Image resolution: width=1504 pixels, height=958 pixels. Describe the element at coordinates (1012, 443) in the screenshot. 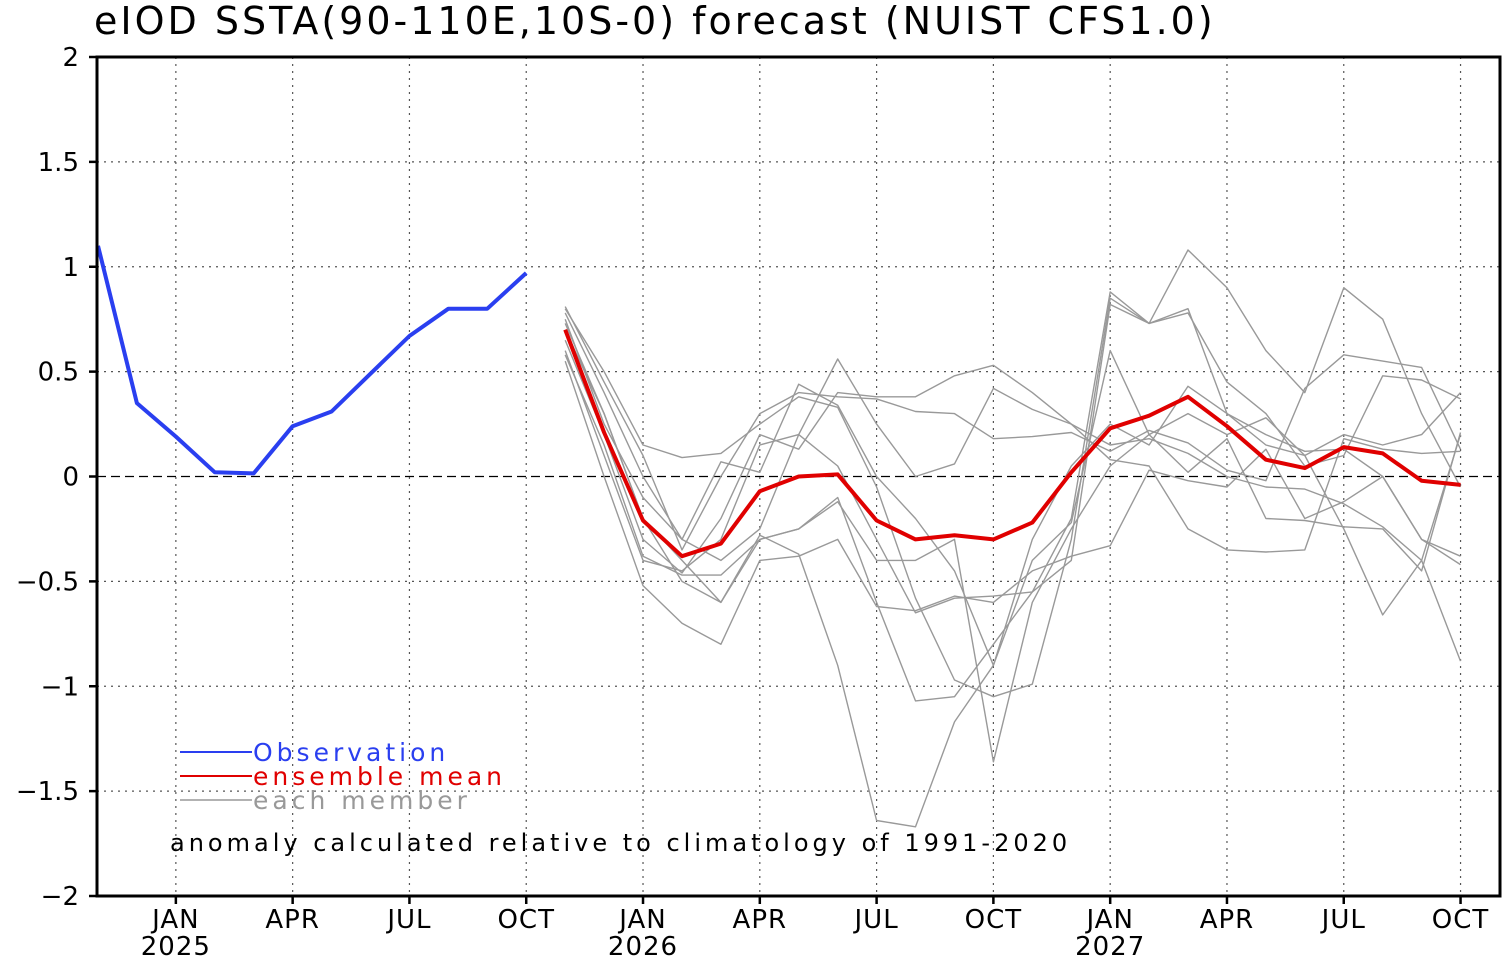

I see `ensemble-mean-line` at that location.